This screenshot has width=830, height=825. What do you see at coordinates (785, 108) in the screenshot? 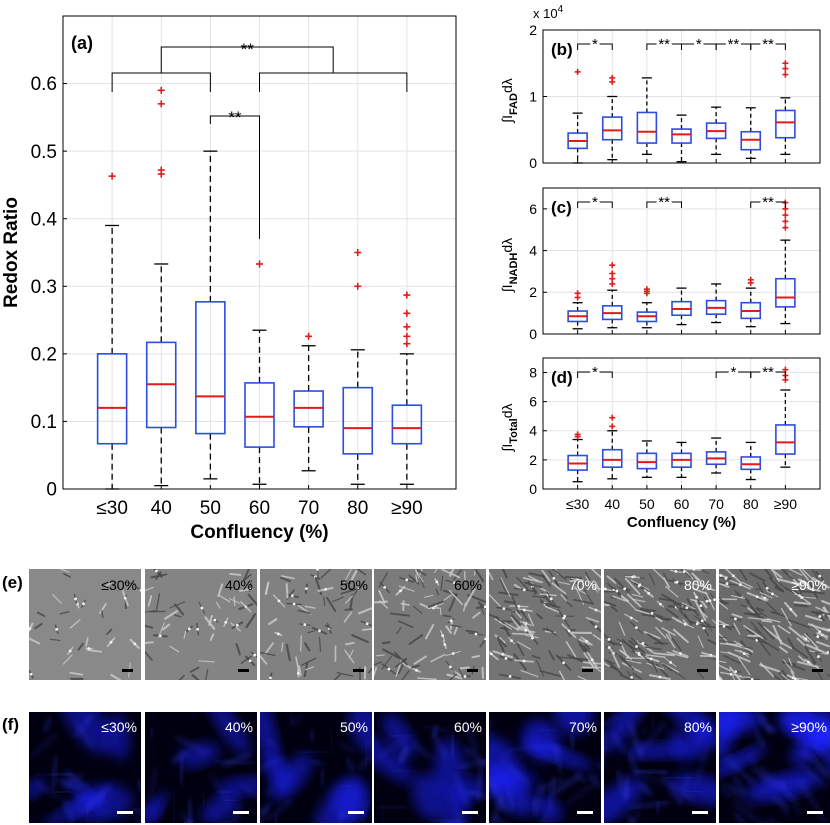
I see `box-≥90` at bounding box center [785, 108].